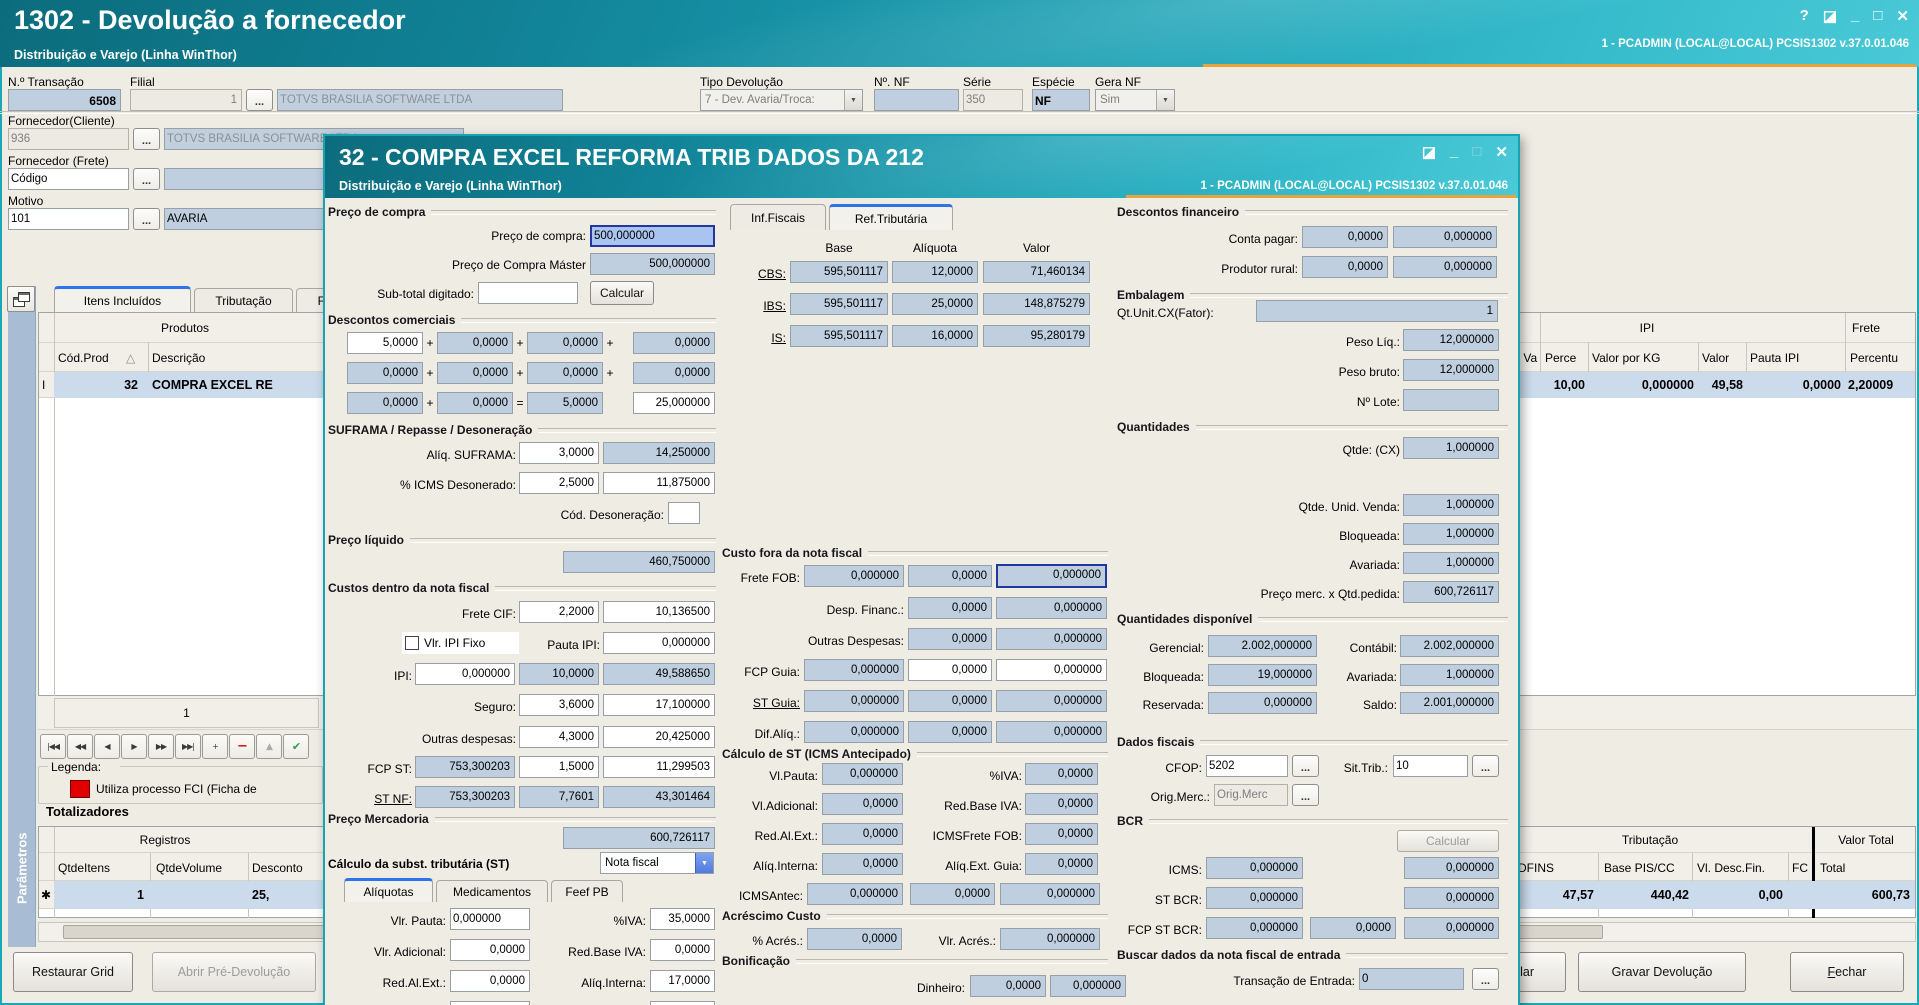 The image size is (1919, 1005). Describe the element at coordinates (1449, 646) in the screenshot. I see `fld-contabil: 2.002,000000` at that location.